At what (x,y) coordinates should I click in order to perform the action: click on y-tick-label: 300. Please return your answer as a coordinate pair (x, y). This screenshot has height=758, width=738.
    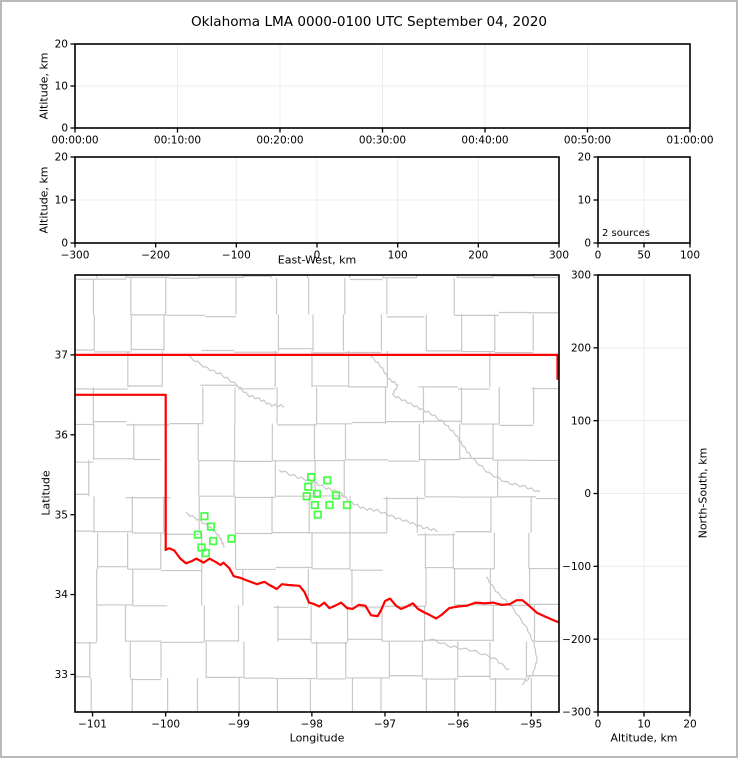
    Looking at the image, I should click on (581, 276).